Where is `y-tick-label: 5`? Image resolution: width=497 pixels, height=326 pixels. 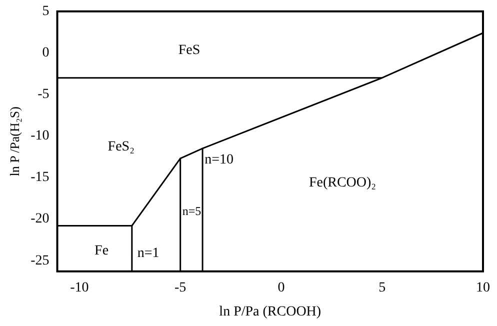 y-tick-label: 5 is located at coordinates (46, 12).